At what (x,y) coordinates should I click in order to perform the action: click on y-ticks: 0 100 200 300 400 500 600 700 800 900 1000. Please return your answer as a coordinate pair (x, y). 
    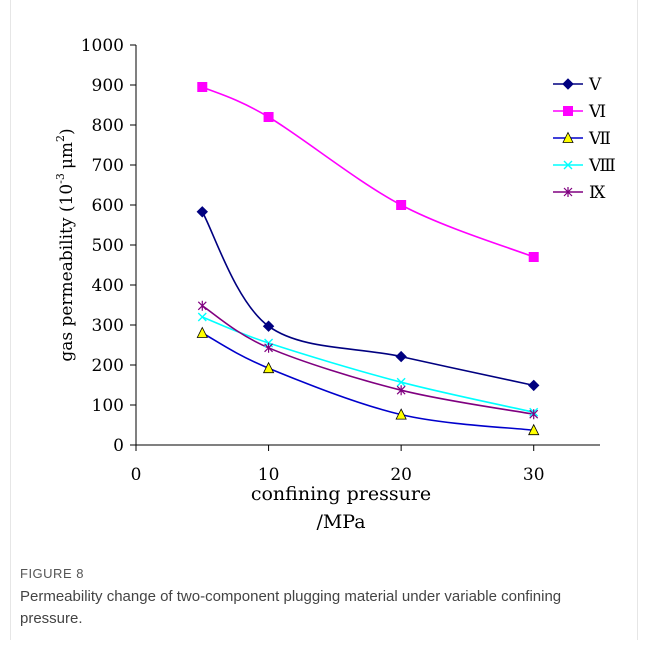
    Looking at the image, I should click on (108, 246).